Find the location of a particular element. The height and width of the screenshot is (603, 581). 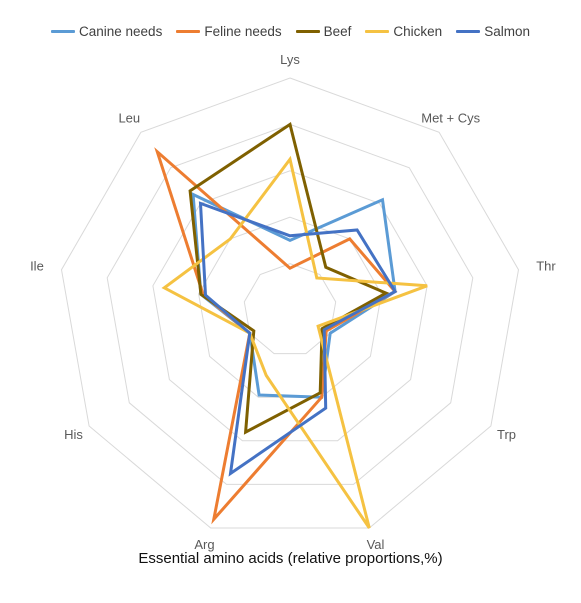

legend-item: Feline needs is located at coordinates (229, 31).